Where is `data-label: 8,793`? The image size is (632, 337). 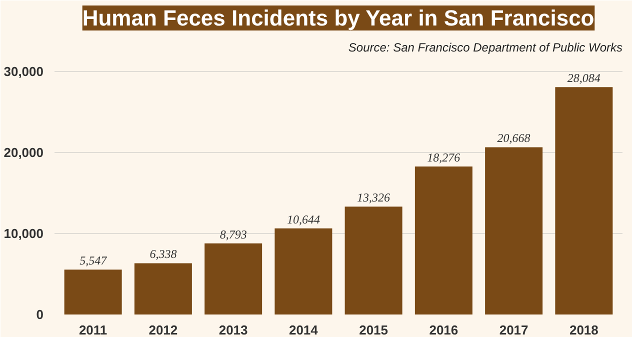 data-label: 8,793 is located at coordinates (233, 234).